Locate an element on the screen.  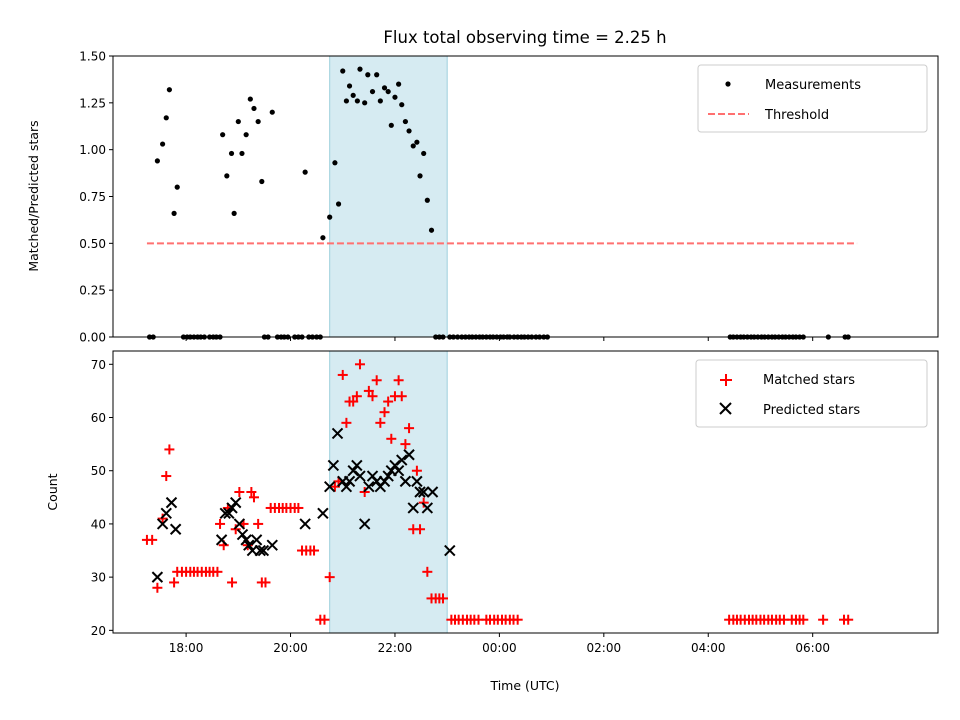
y-tick-label: 50 is located at coordinates (98, 471).